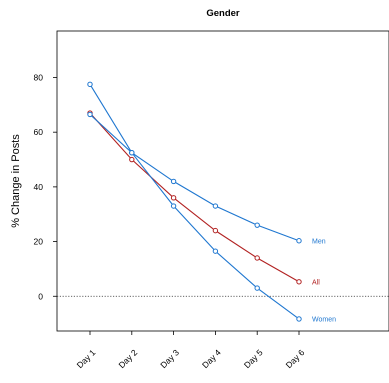  I want to click on x-tick-label: Day 4, so click(211, 358).